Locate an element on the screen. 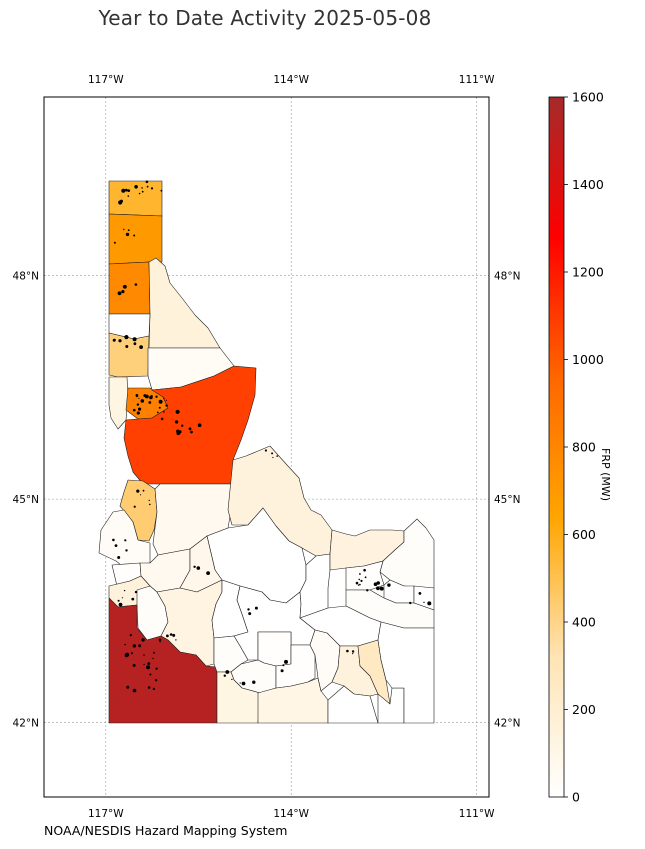 This screenshot has width=645, height=849. county-nez-perce is located at coordinates (118, 403).